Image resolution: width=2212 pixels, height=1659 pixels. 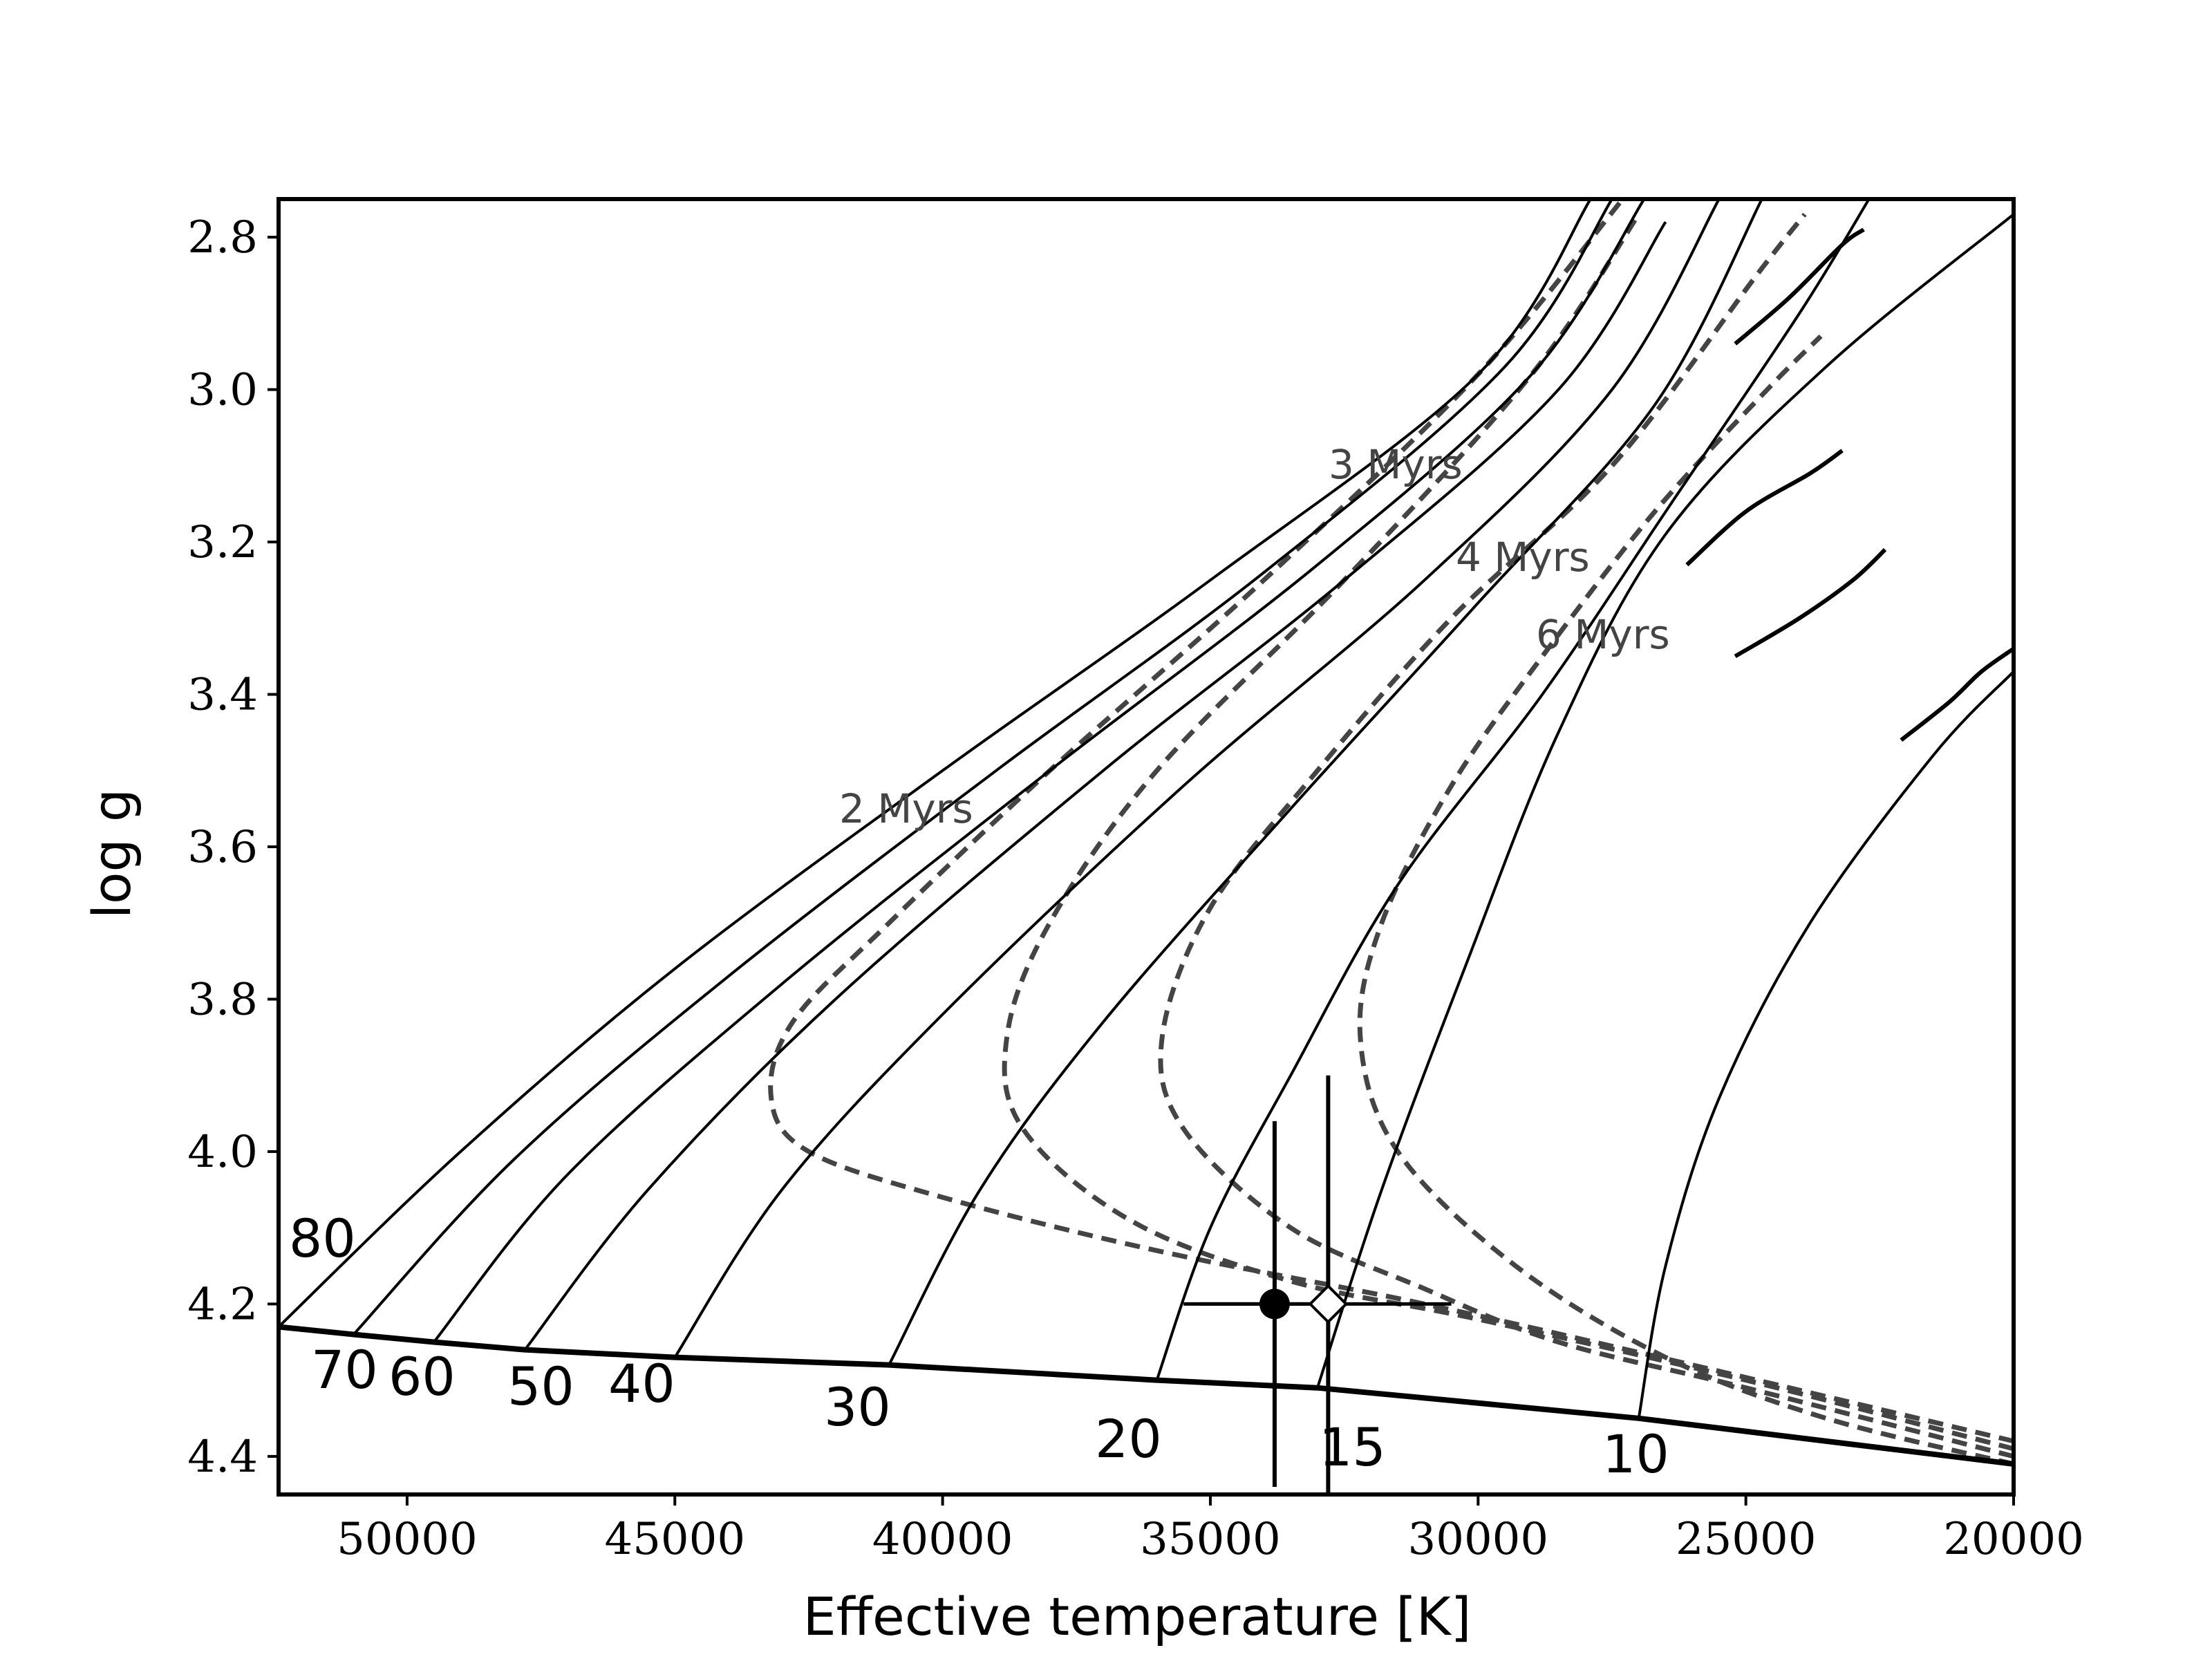 What do you see at coordinates (222, 1304) in the screenshot?
I see `y-tick-label: 4.2` at bounding box center [222, 1304].